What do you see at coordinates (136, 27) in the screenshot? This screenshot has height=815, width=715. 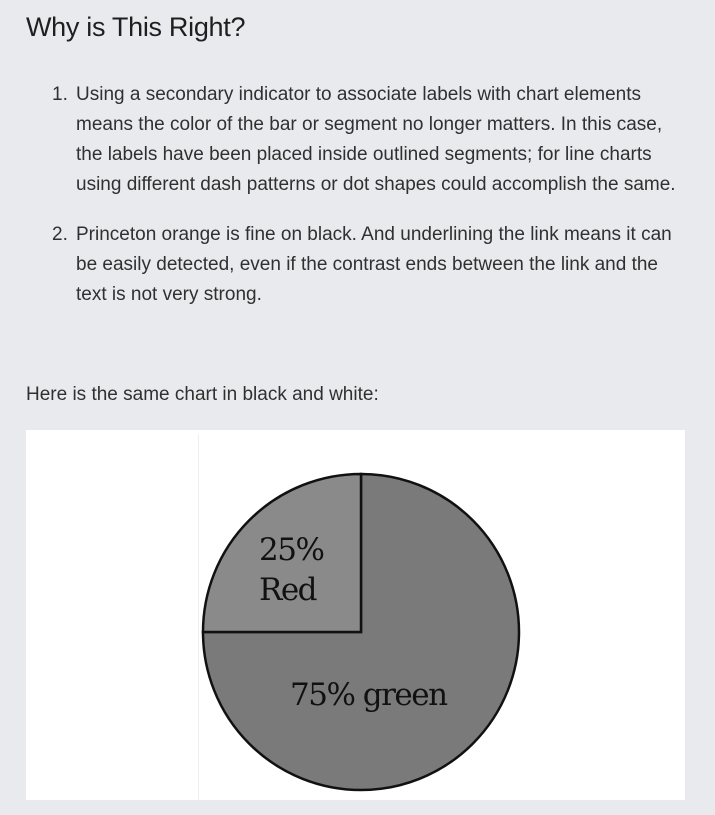 I see `section-heading: Why is This Right?` at bounding box center [136, 27].